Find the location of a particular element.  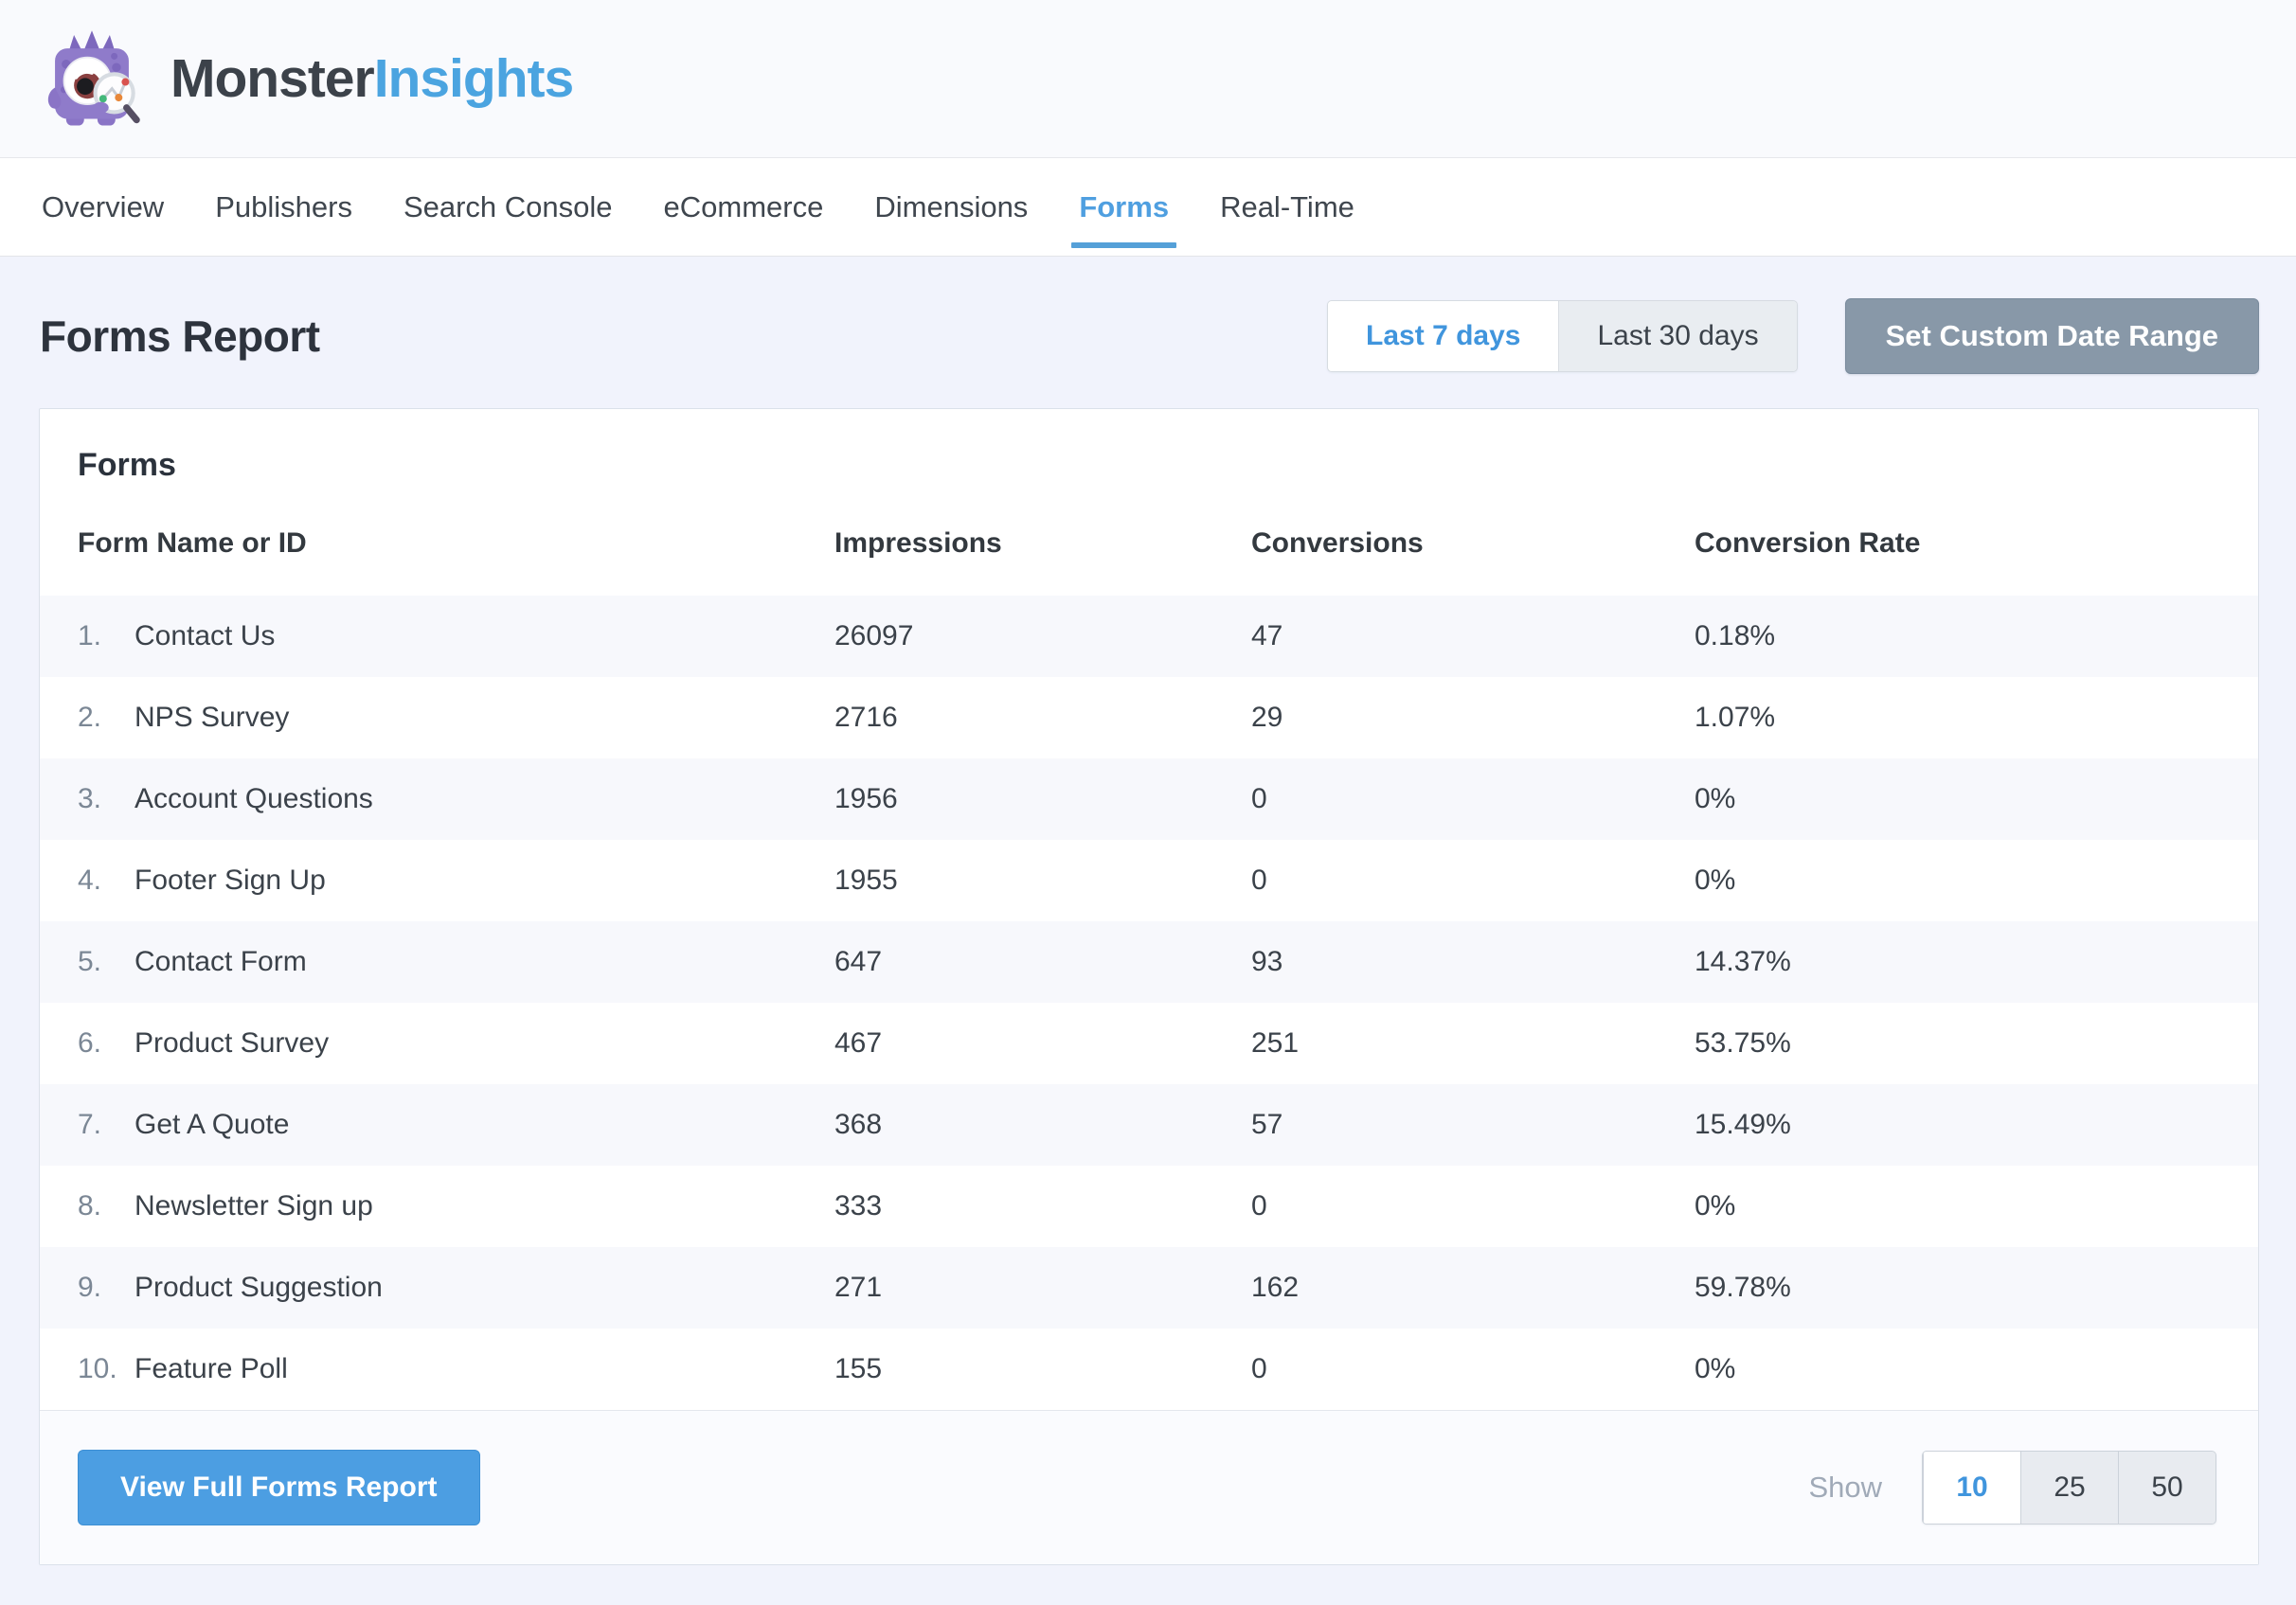

brand-name-primary: Monster is located at coordinates (272, 79).